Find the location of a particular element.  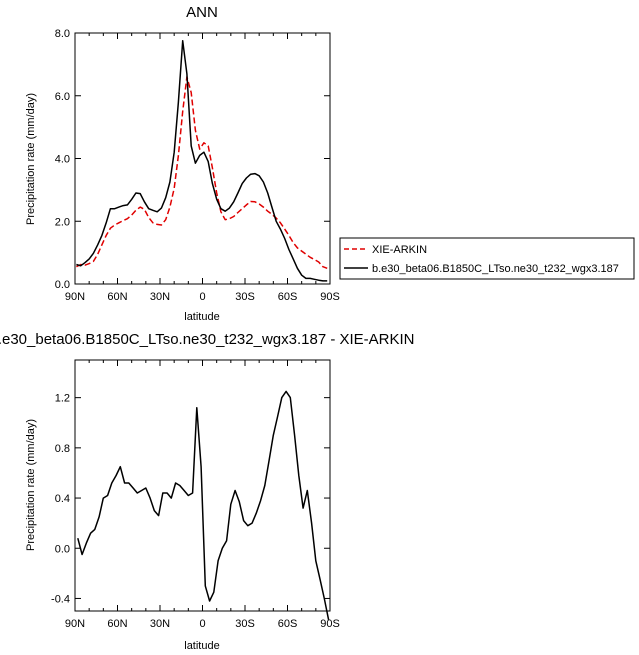

bottom-y-tick-label: 0.4 is located at coordinates (62, 499).